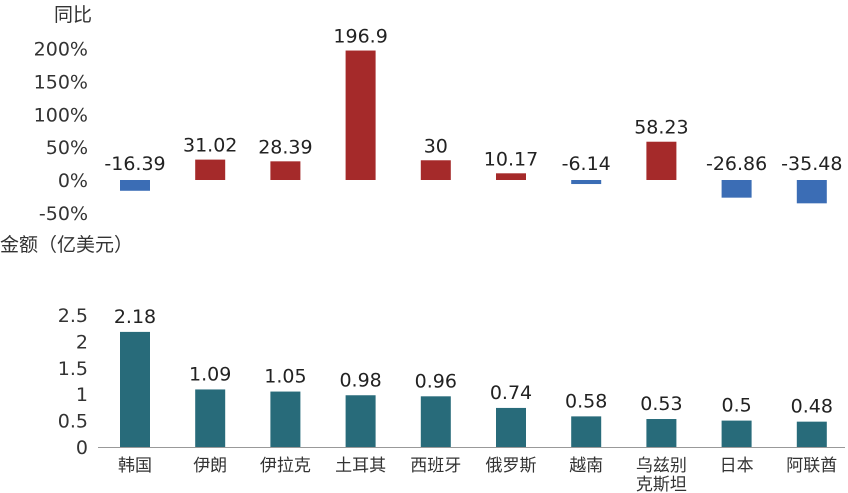 This screenshot has width=848, height=493. Describe the element at coordinates (73, 15) in the screenshot. I see `top-chart-ylabel: 同比` at that location.